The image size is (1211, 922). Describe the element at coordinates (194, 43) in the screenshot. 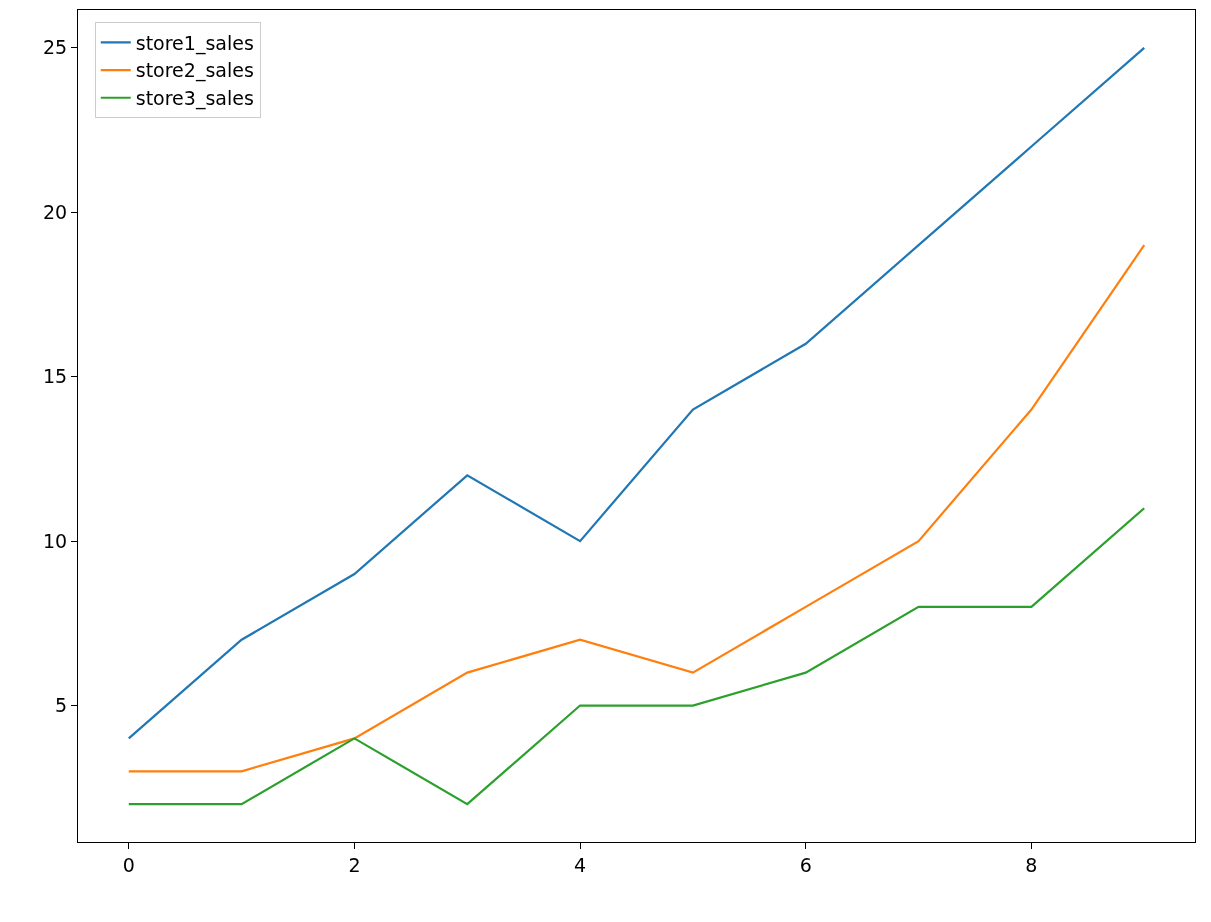

I see `legend-label: store1_sales` at that location.